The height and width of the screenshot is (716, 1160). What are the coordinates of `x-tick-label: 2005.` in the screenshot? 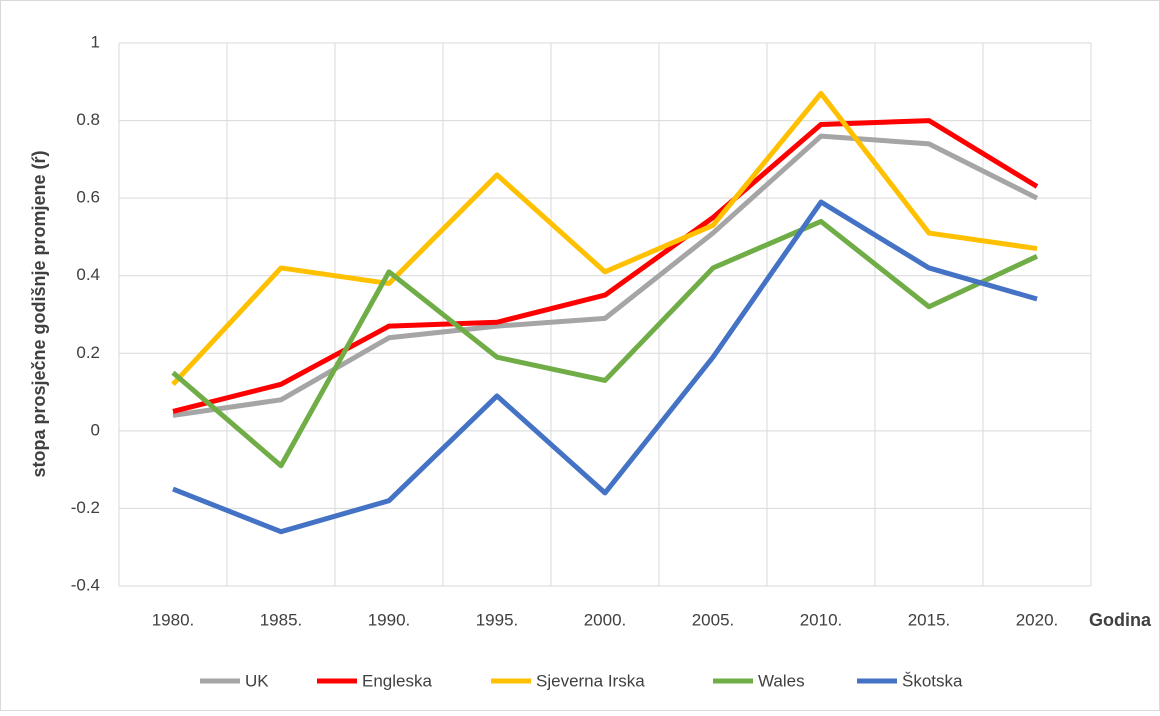 It's located at (713, 619).